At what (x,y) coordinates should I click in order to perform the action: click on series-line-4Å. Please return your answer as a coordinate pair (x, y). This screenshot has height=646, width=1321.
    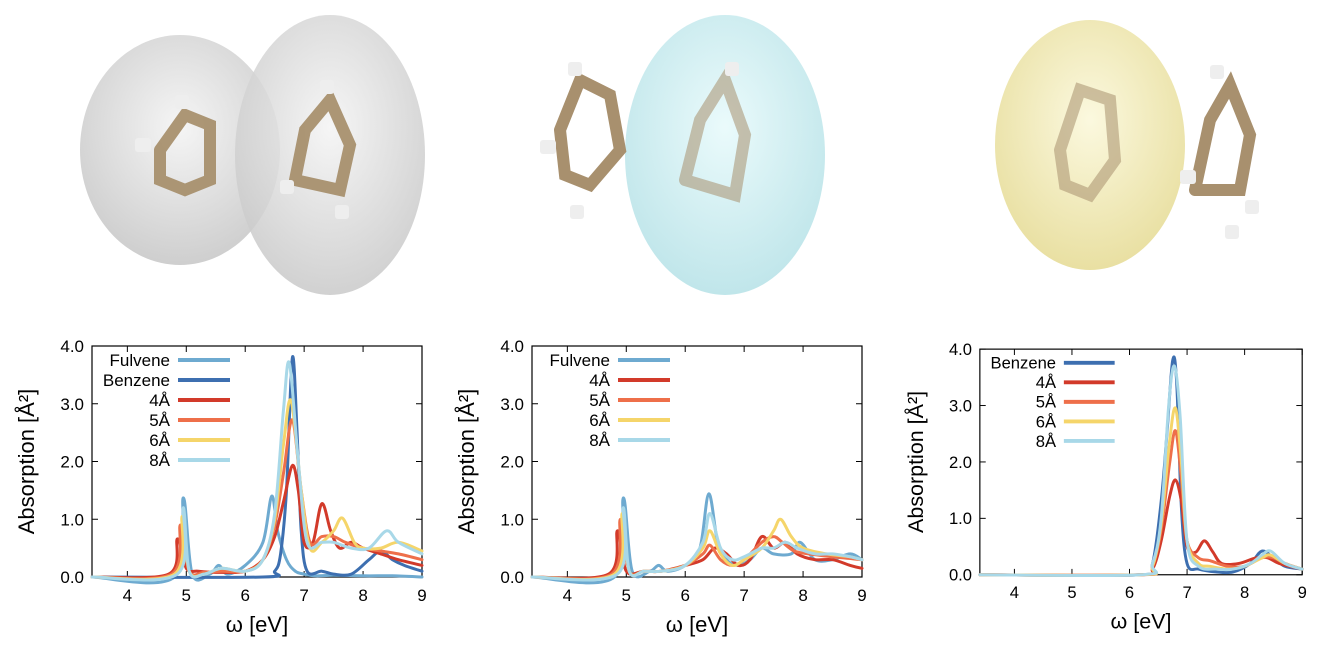
    Looking at the image, I should click on (257, 521).